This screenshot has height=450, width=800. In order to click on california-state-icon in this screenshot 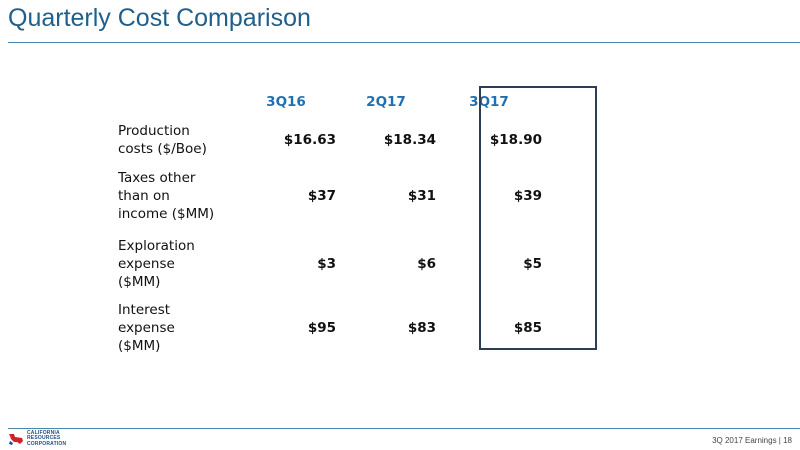, I will do `click(16, 439)`.